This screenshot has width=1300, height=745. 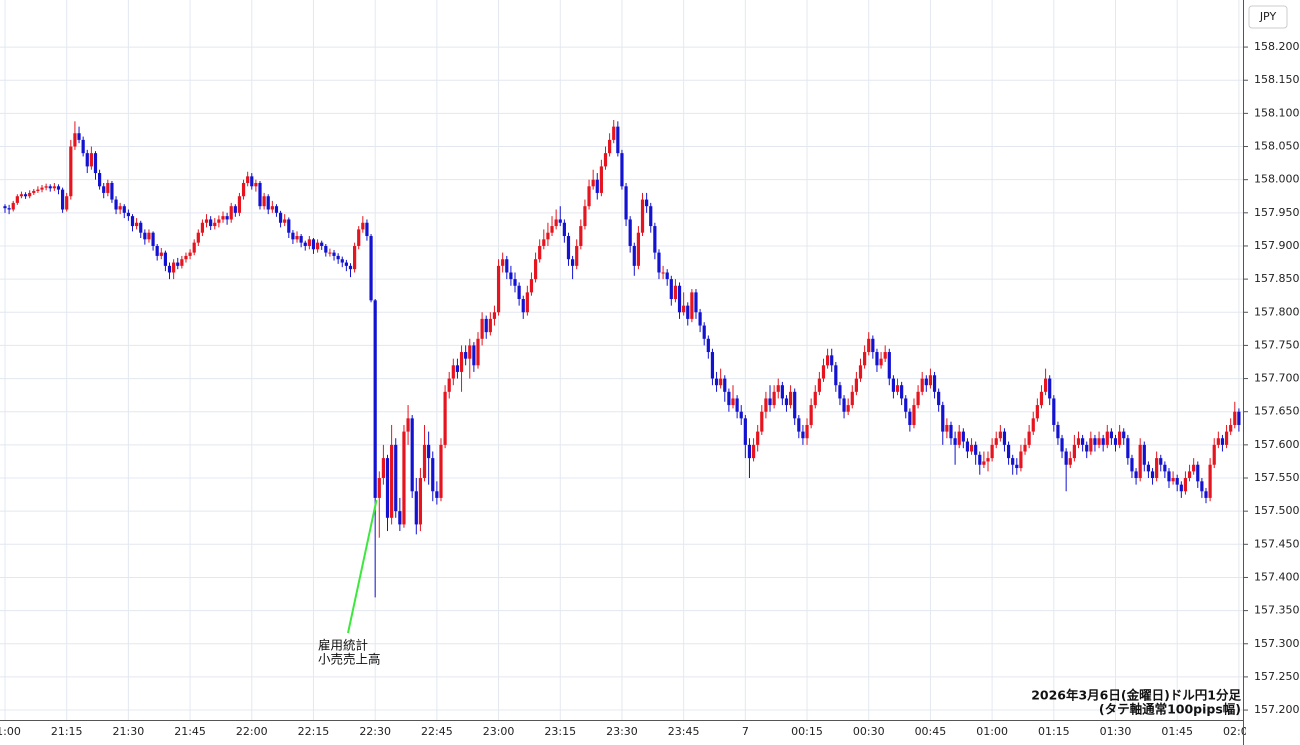 What do you see at coordinates (1277, 46) in the screenshot?
I see `y-tick-label: 158.200` at bounding box center [1277, 46].